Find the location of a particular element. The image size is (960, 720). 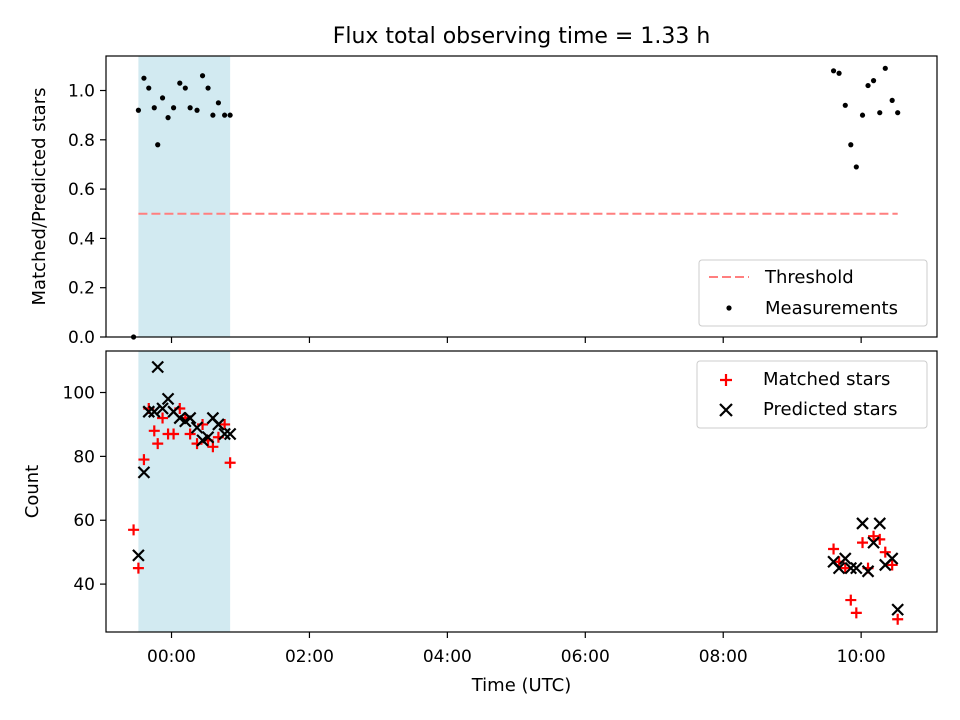

bottom-legend: Matched stars Predicted stars is located at coordinates (812, 394).